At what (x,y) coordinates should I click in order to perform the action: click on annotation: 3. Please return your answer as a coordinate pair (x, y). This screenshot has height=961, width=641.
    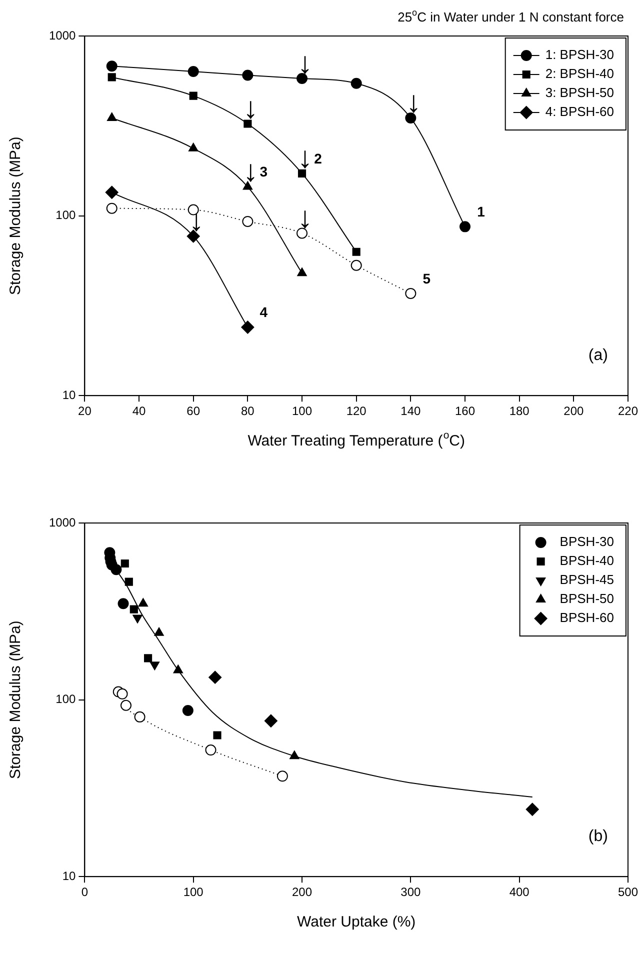
    Looking at the image, I should click on (264, 172).